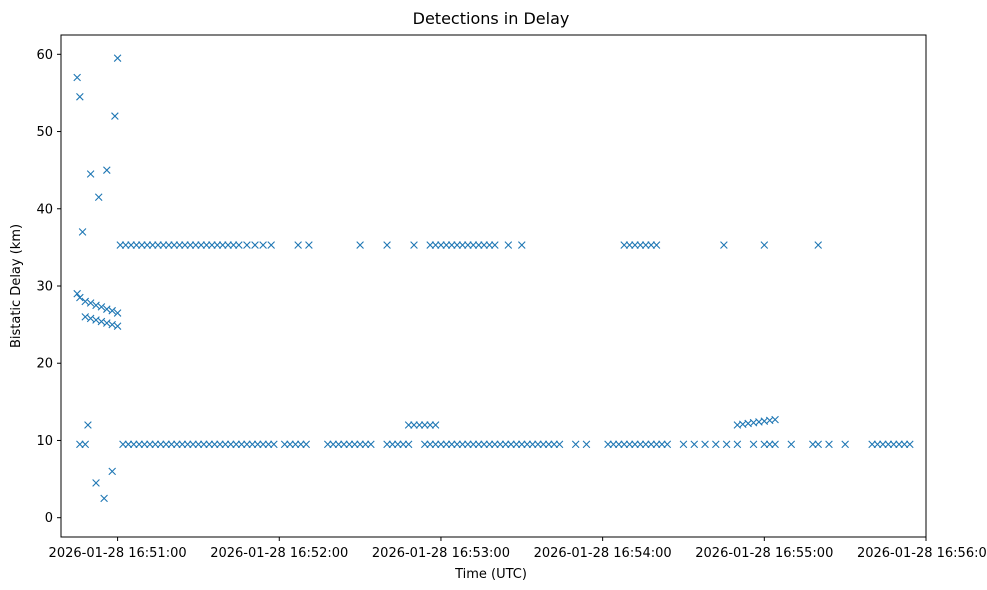  Describe the element at coordinates (44, 209) in the screenshot. I see `y-tick-label: 40` at that location.